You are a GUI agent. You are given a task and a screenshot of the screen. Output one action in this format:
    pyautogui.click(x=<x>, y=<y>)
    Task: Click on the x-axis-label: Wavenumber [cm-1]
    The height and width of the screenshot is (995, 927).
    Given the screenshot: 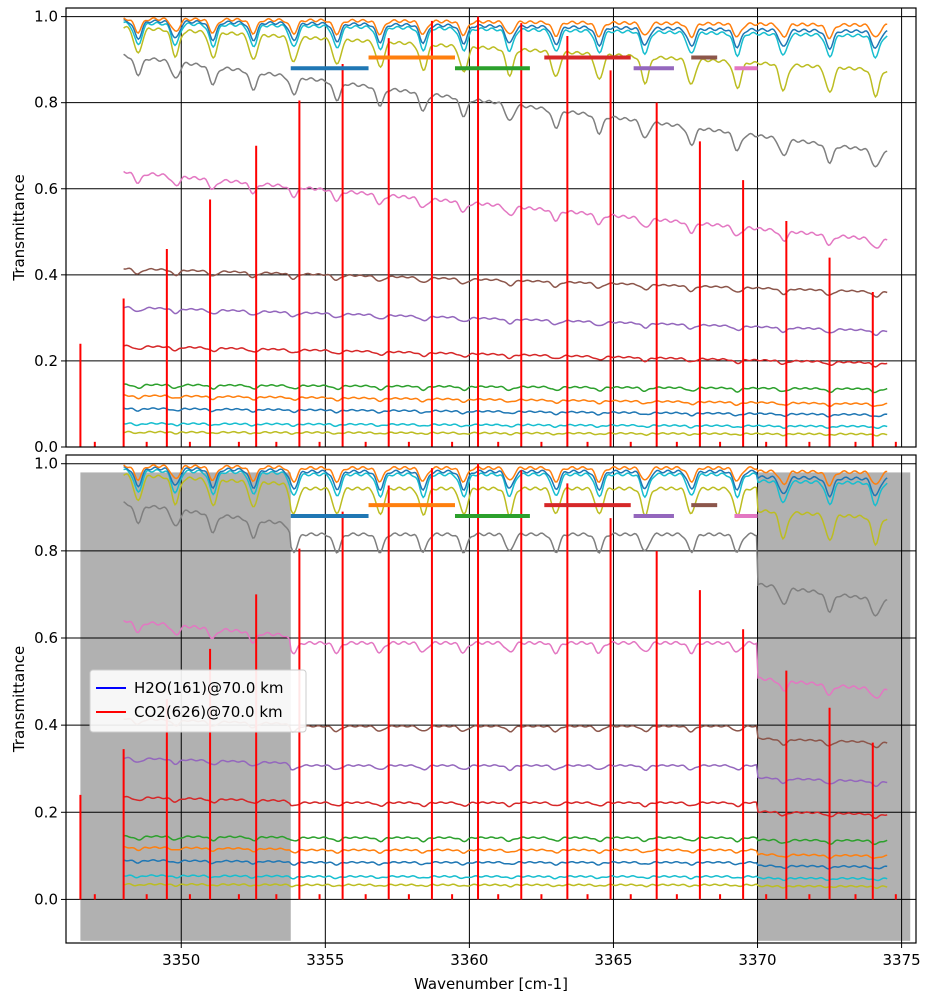 What is the action you would take?
    pyautogui.click(x=491, y=984)
    